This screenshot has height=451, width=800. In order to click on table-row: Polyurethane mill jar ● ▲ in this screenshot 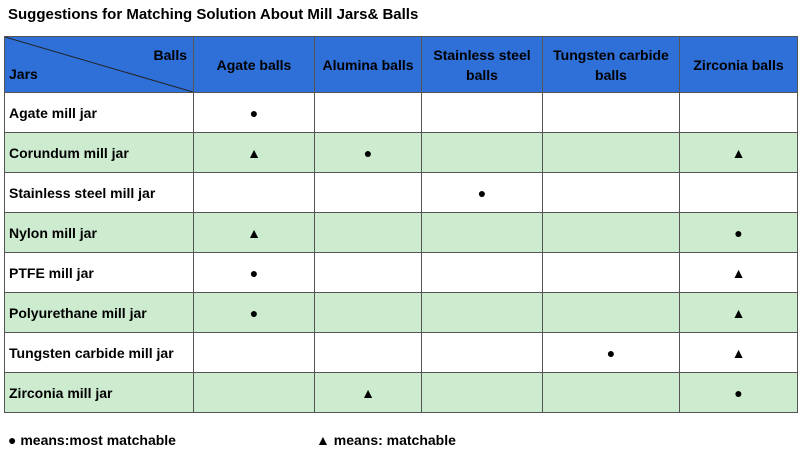, I will do `click(401, 312)`.